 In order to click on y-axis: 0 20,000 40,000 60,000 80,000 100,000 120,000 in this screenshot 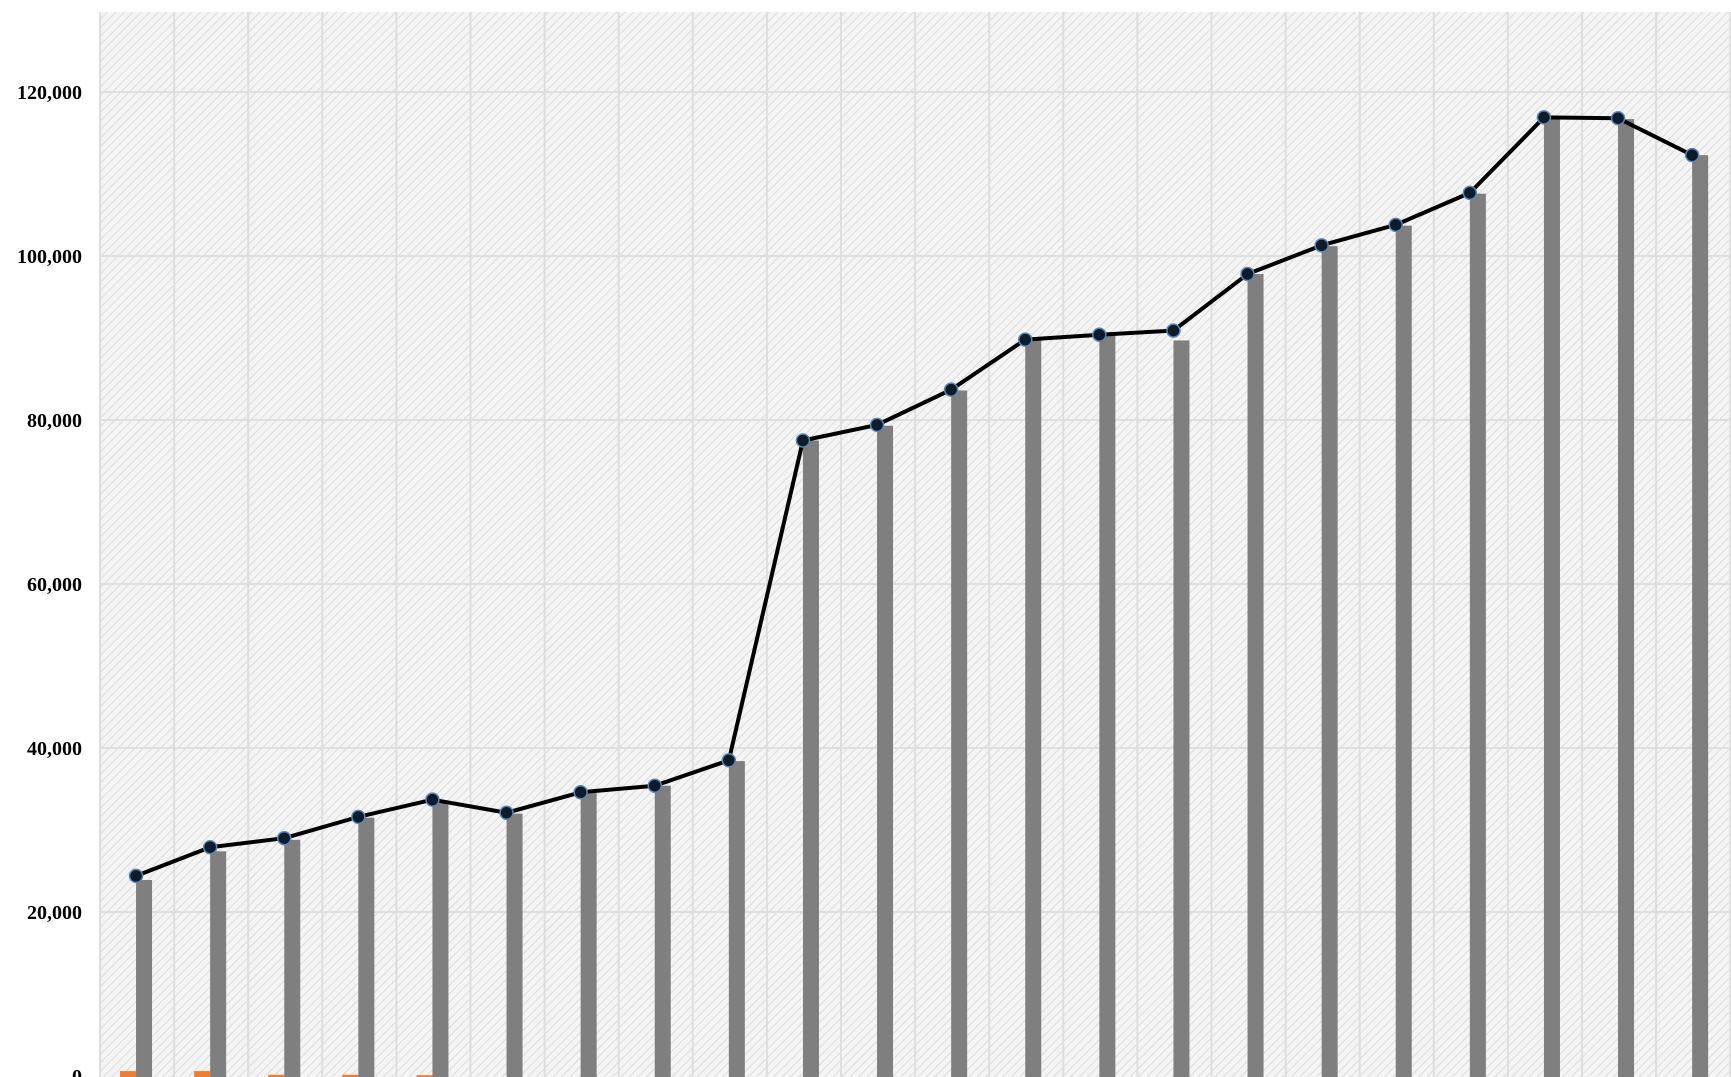, I will do `click(49, 579)`.